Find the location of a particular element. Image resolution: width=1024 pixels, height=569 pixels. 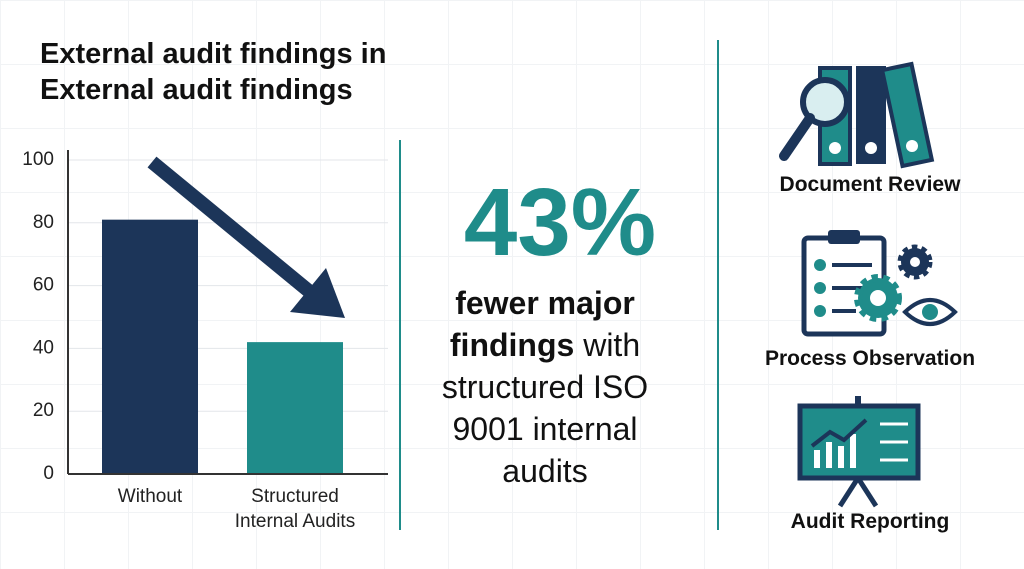

document-review-icon is located at coordinates (857, 115).